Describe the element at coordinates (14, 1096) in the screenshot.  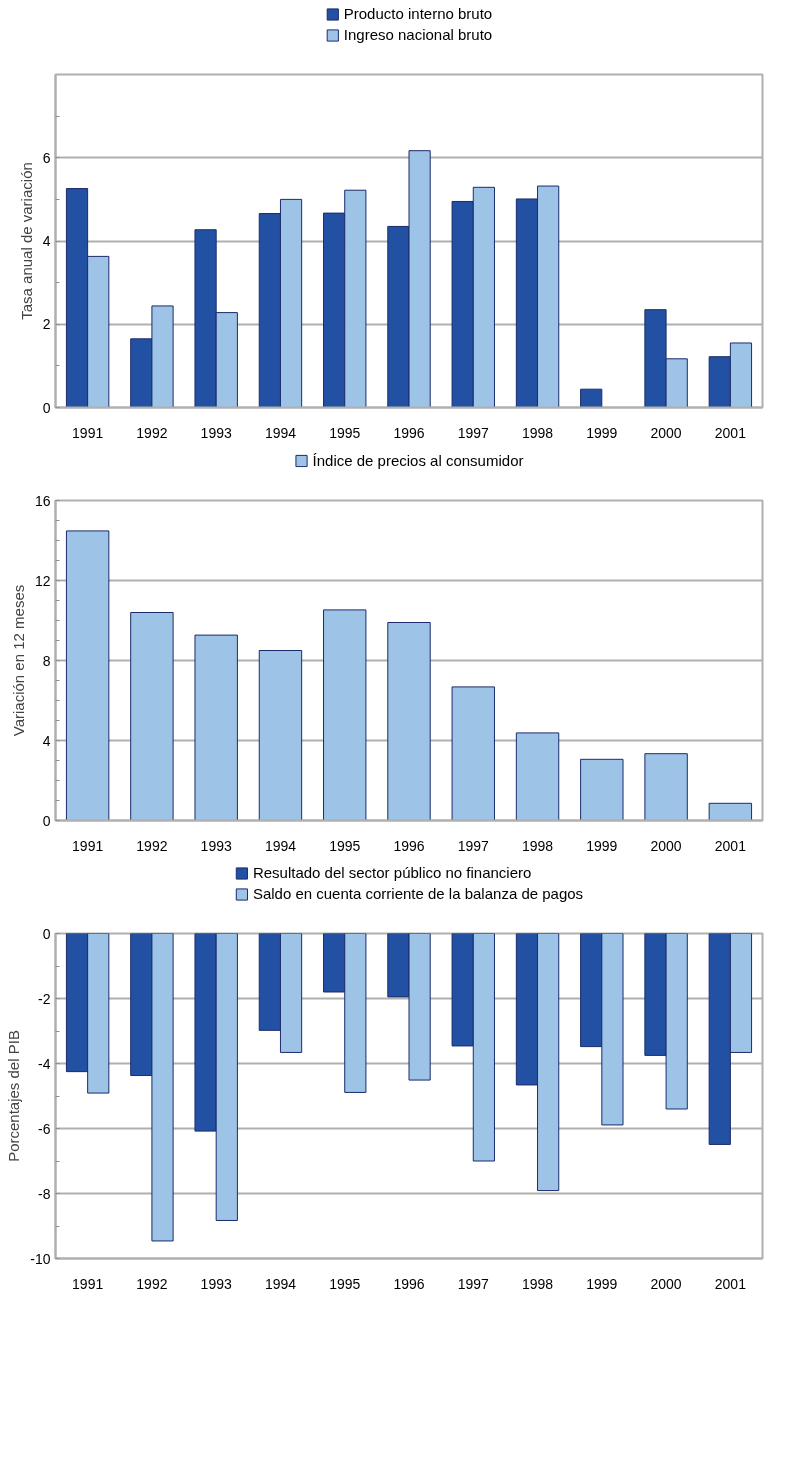
I see `y-axis-title: Porcentajes del PIB` at that location.